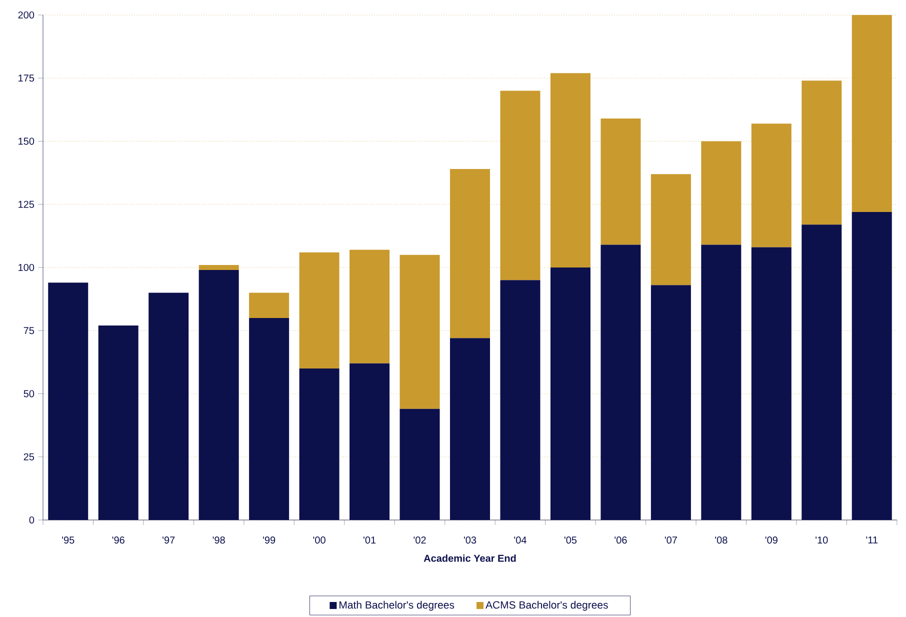  What do you see at coordinates (29, 394) in the screenshot?
I see `y-tick-label: 50` at bounding box center [29, 394].